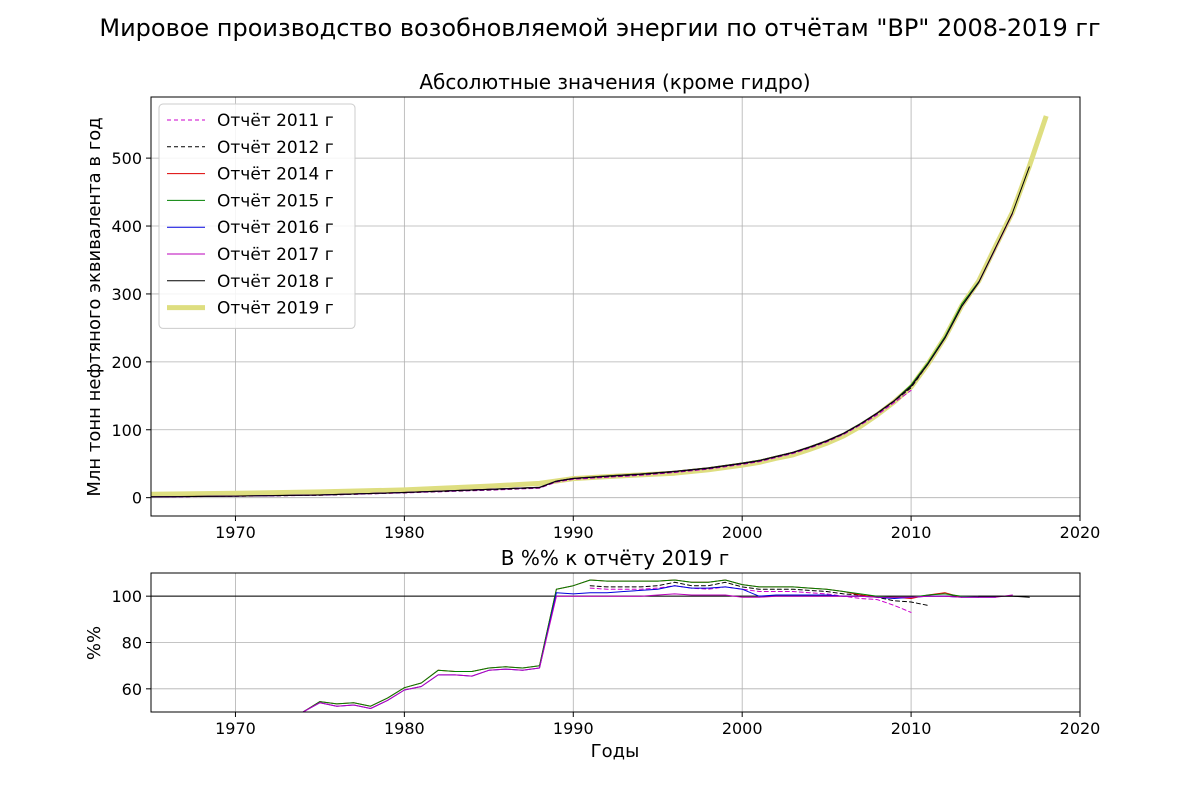 The image size is (1200, 800). Describe the element at coordinates (573, 532) in the screenshot. I see `top-x-tick-label: 1990` at that location.